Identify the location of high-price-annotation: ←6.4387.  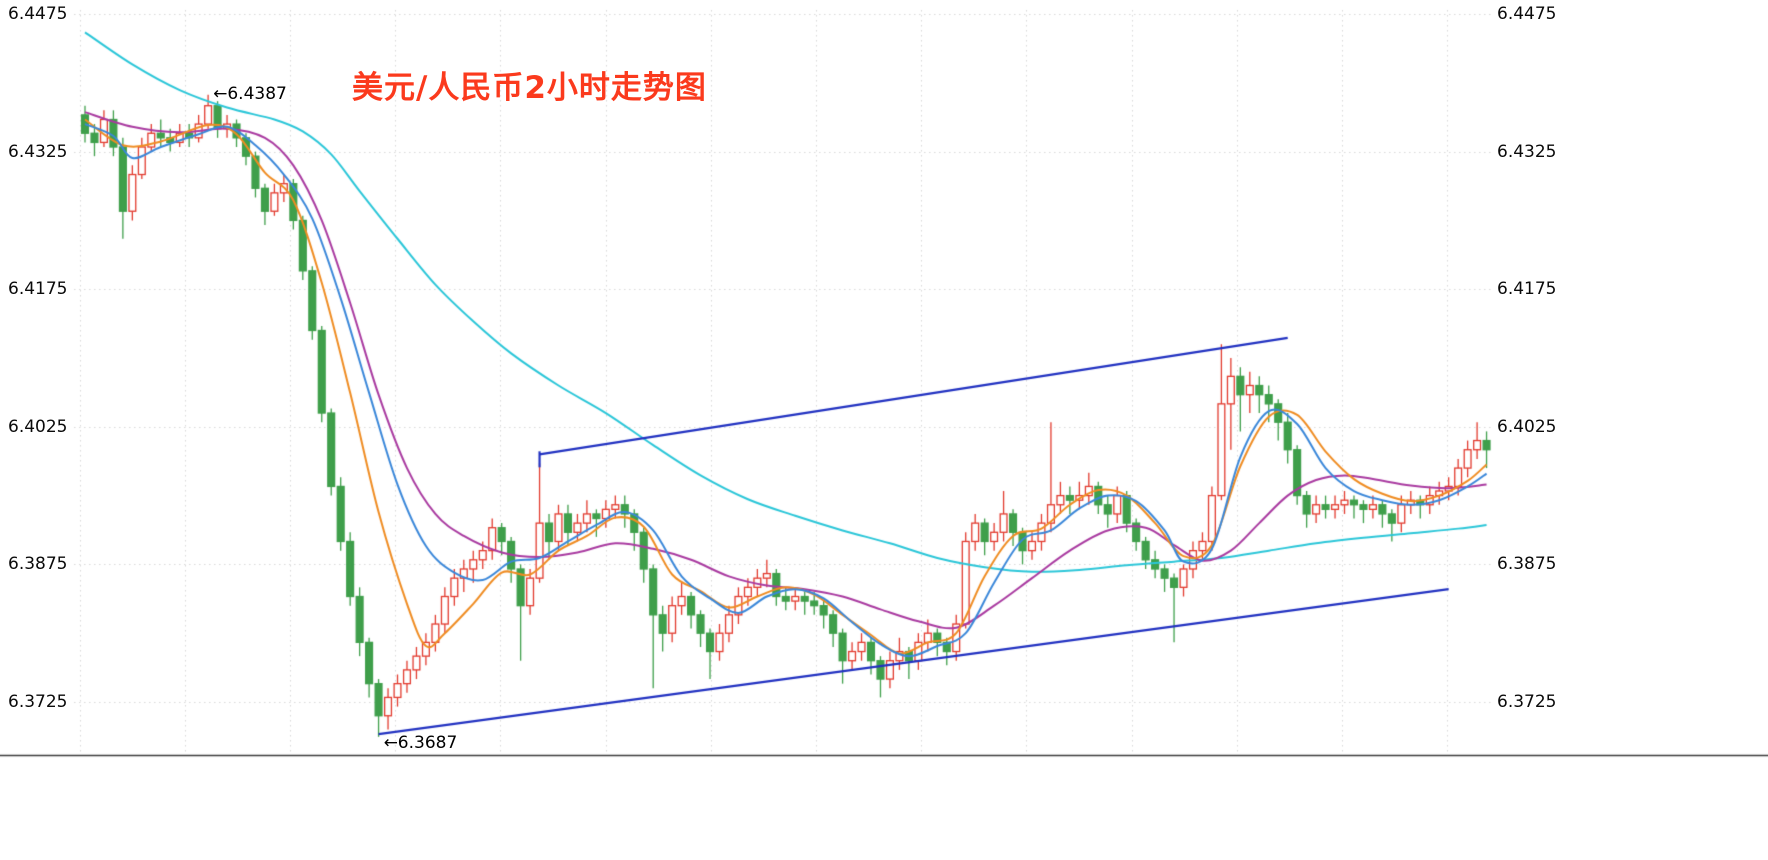
(250, 93).